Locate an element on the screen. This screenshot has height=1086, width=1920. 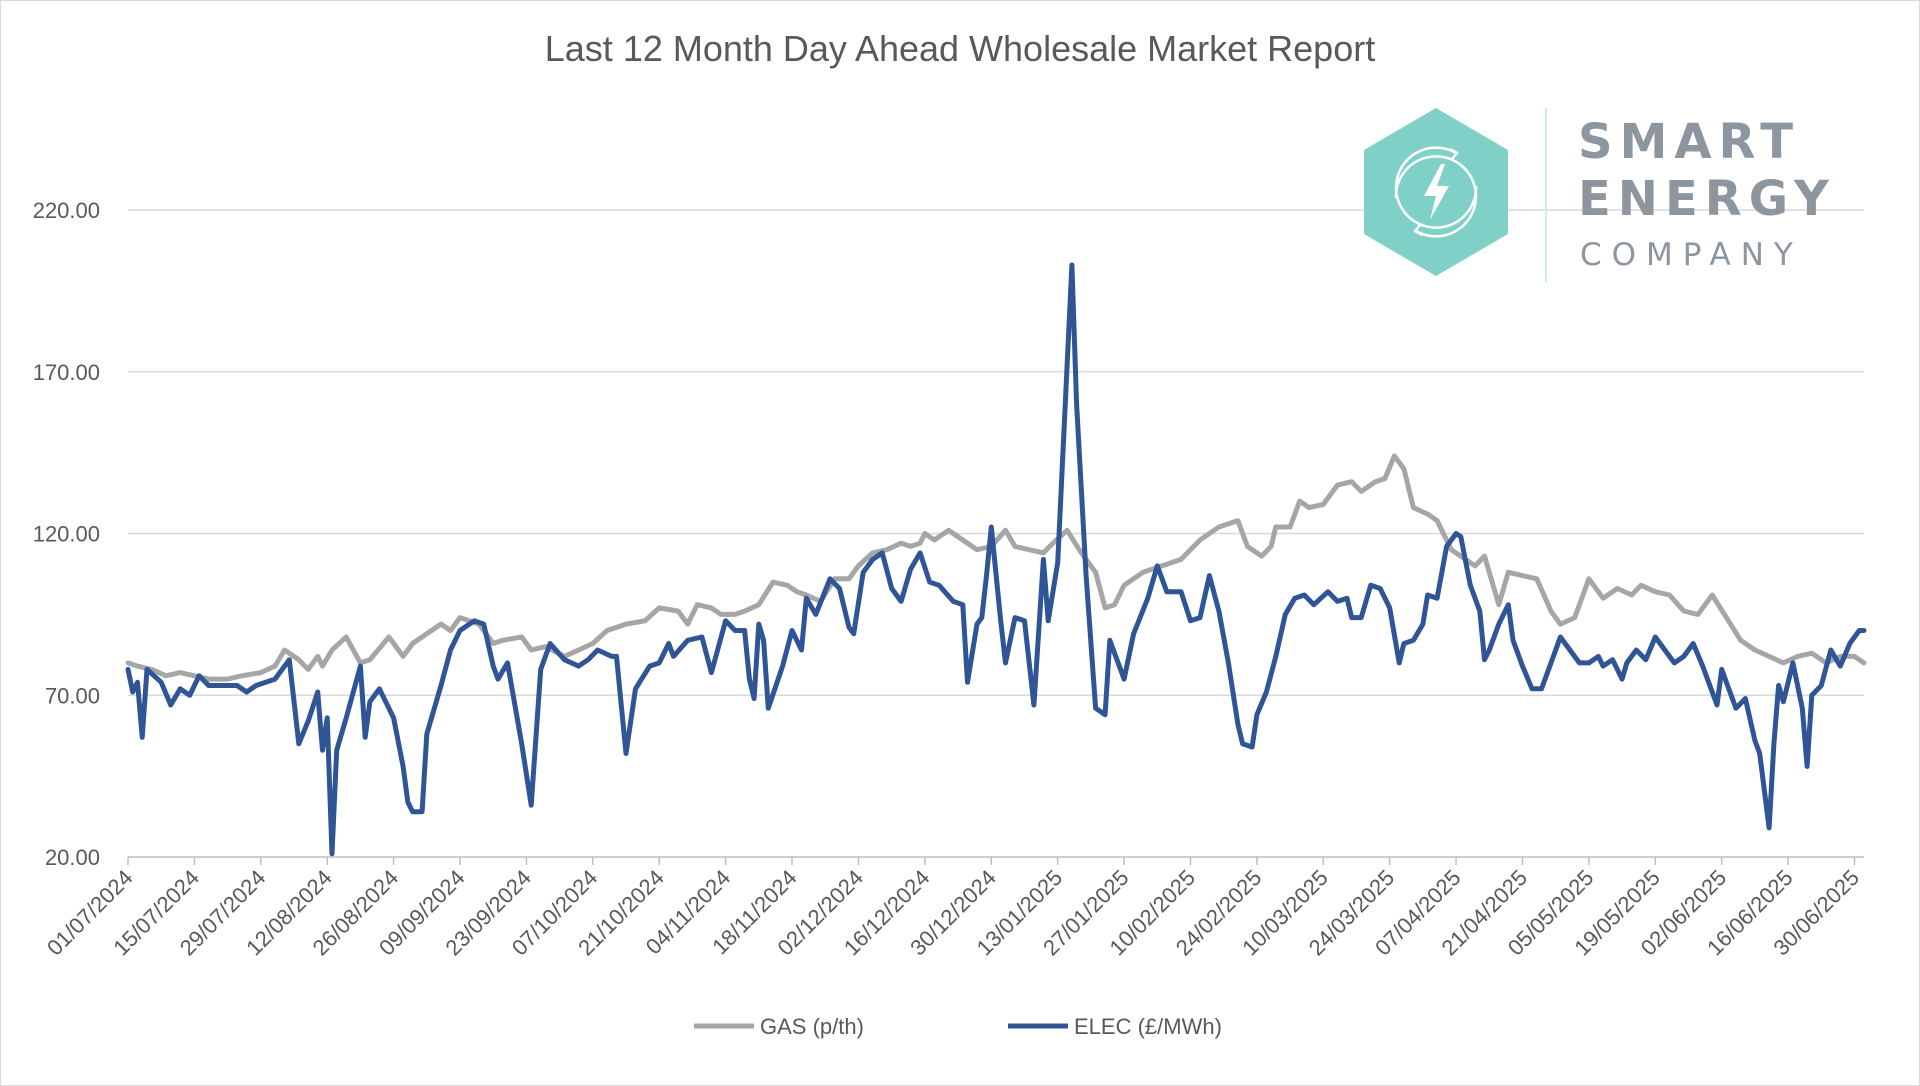
y-tick-label: 220.00 is located at coordinates (66, 210).